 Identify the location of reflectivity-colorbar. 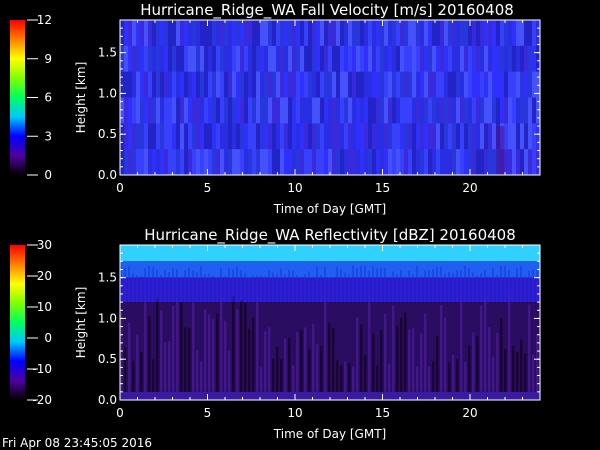
(17, 322).